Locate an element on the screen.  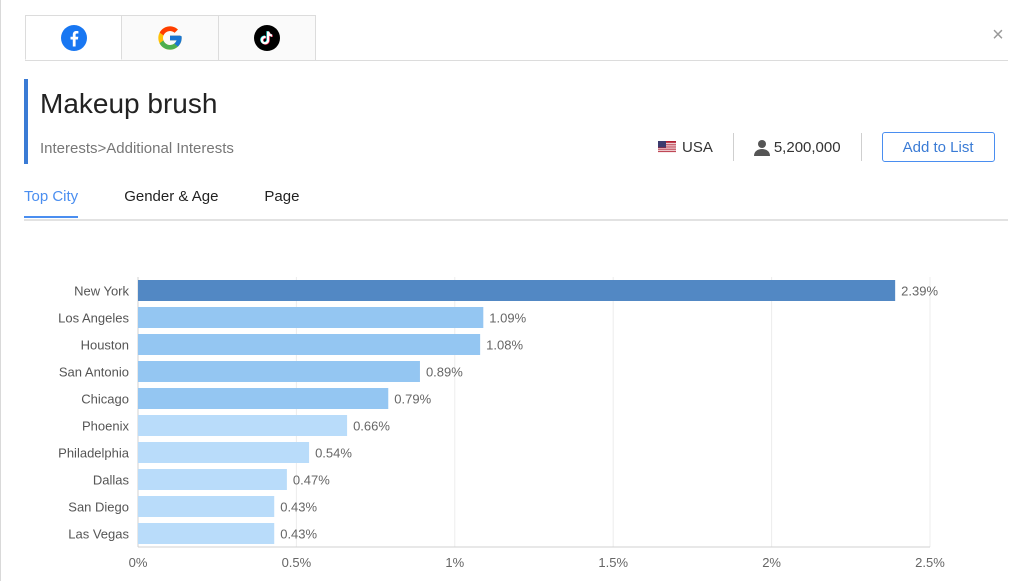
close-icon: × is located at coordinates (998, 35).